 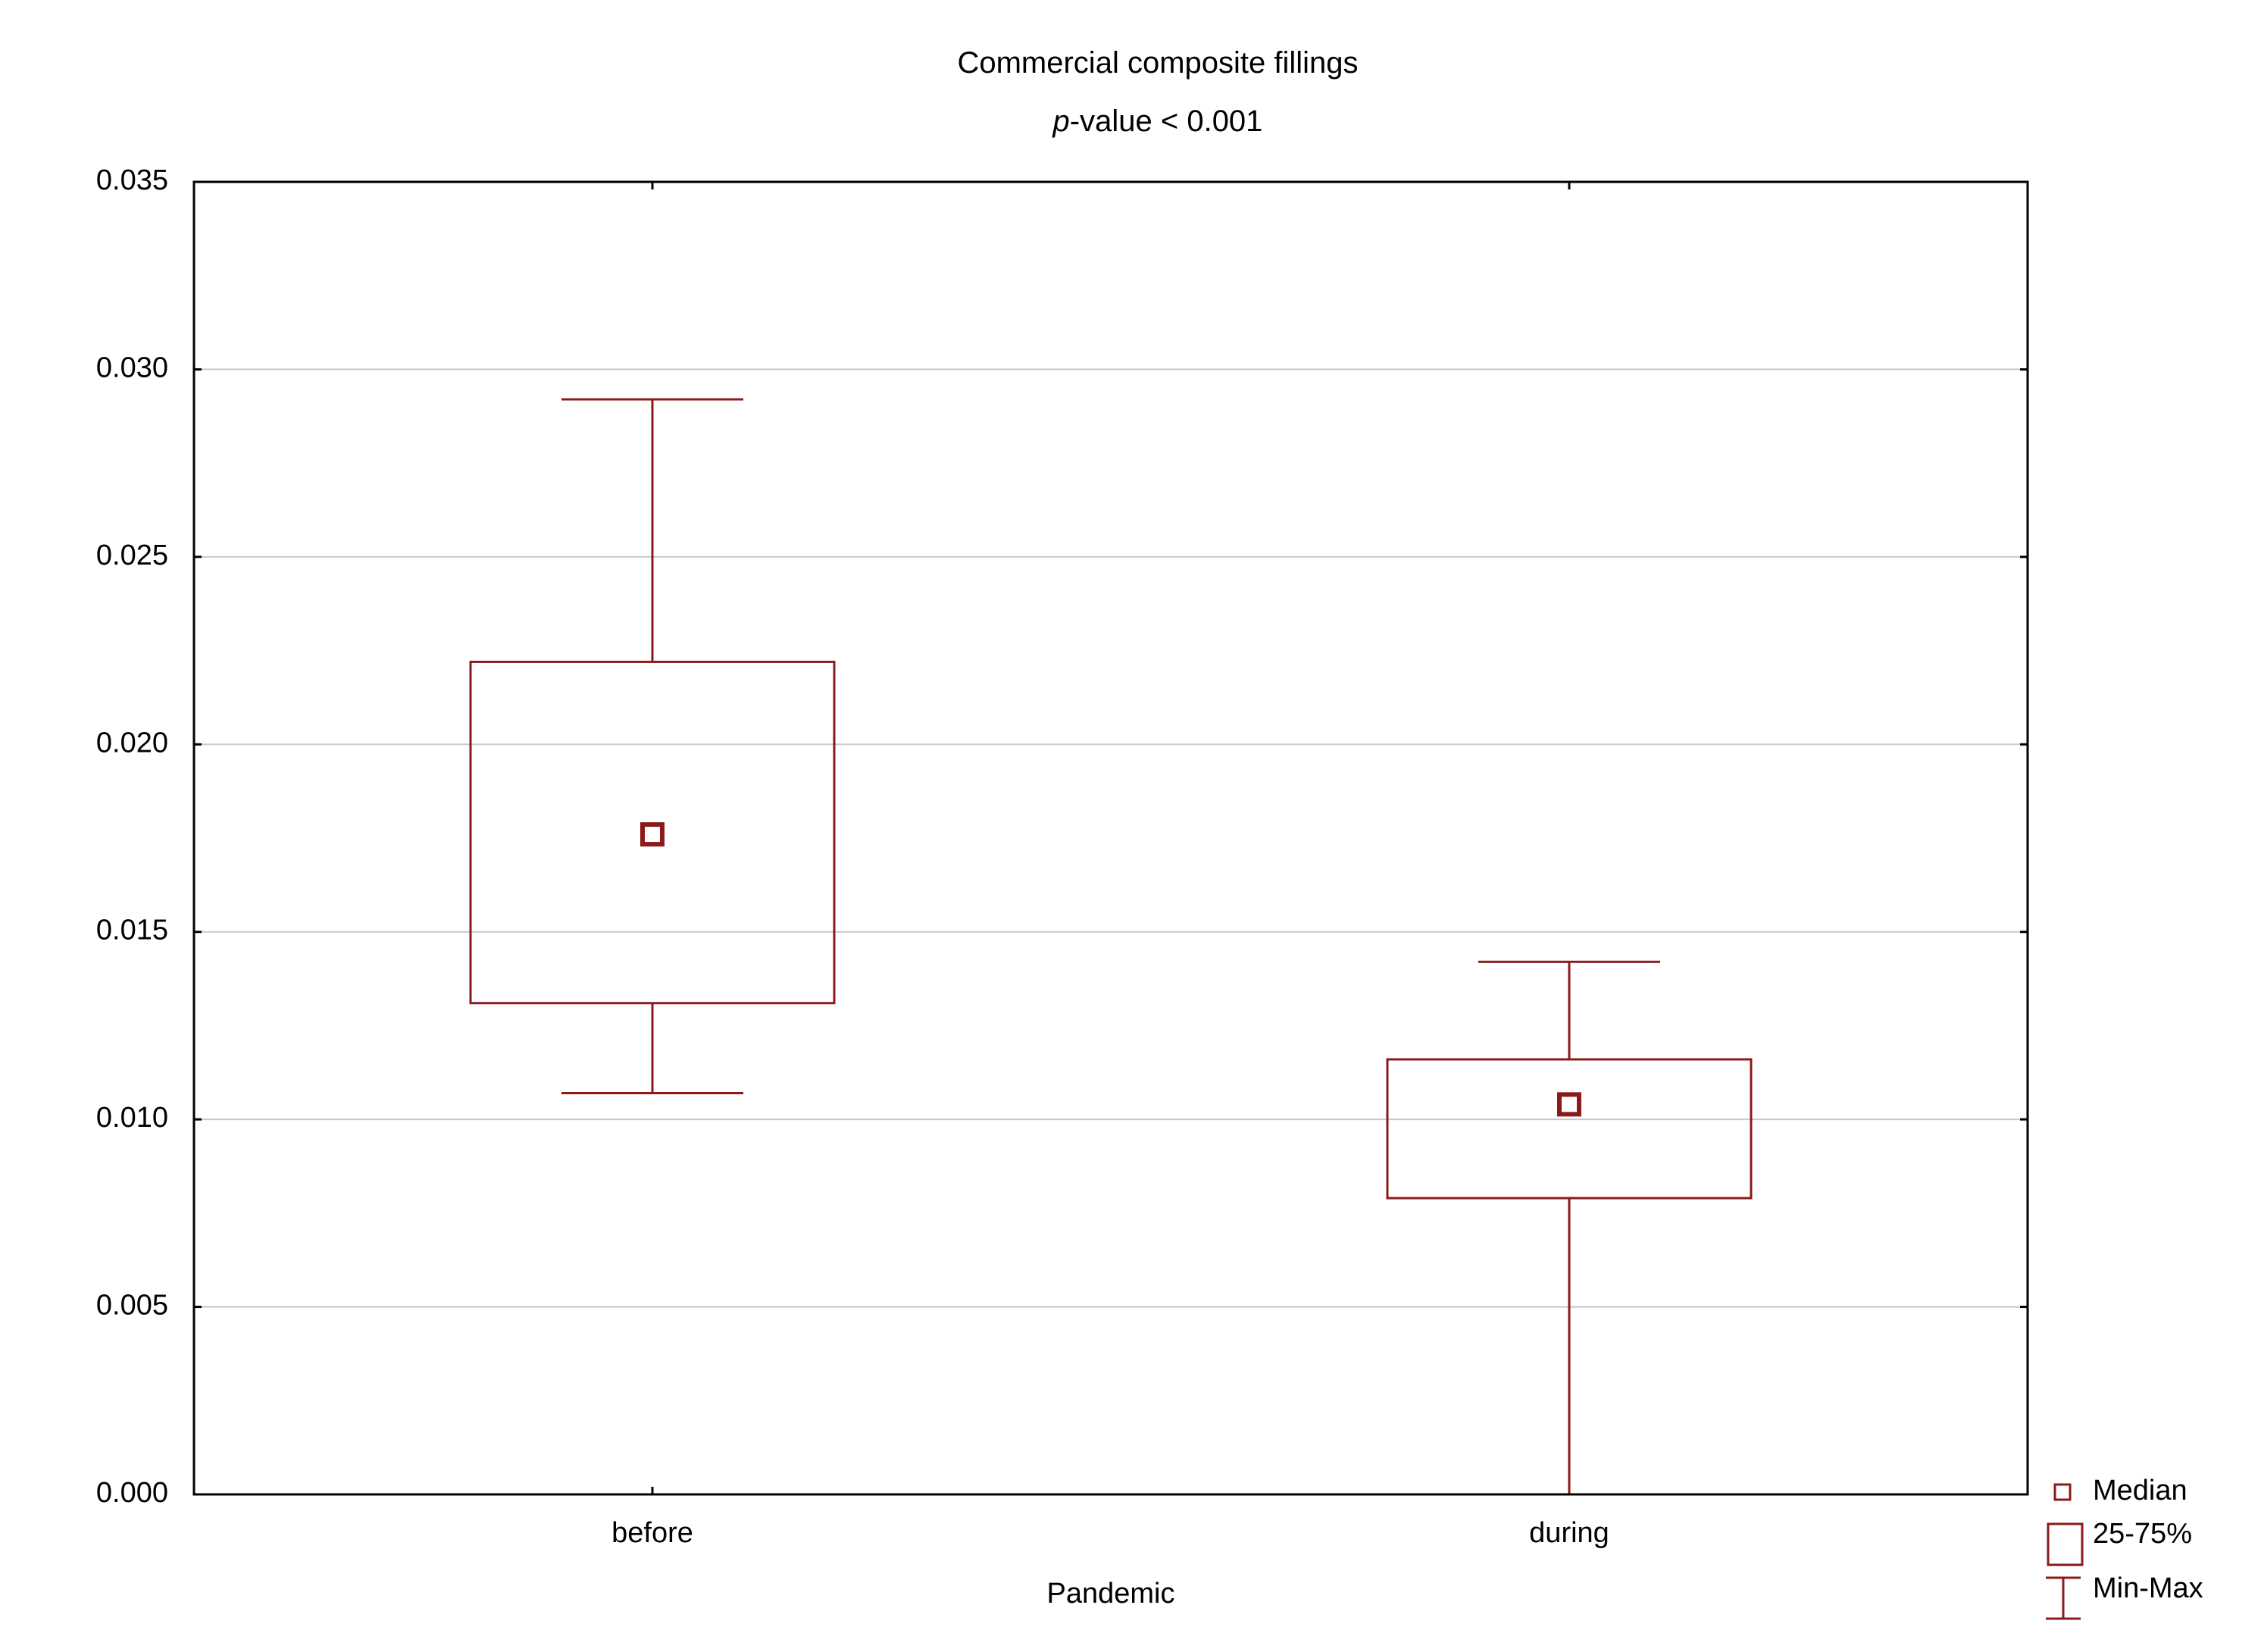 I want to click on chart-subtitle-italic: p, so click(x=1061, y=121).